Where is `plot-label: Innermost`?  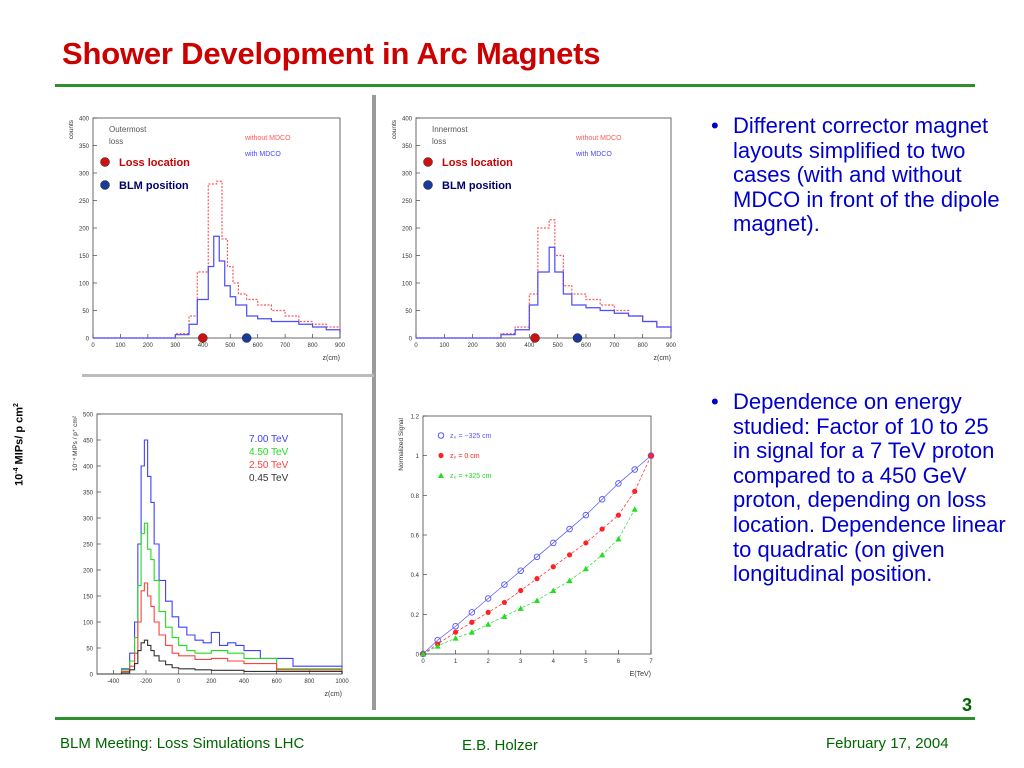
plot-label: Innermost is located at coordinates (450, 129).